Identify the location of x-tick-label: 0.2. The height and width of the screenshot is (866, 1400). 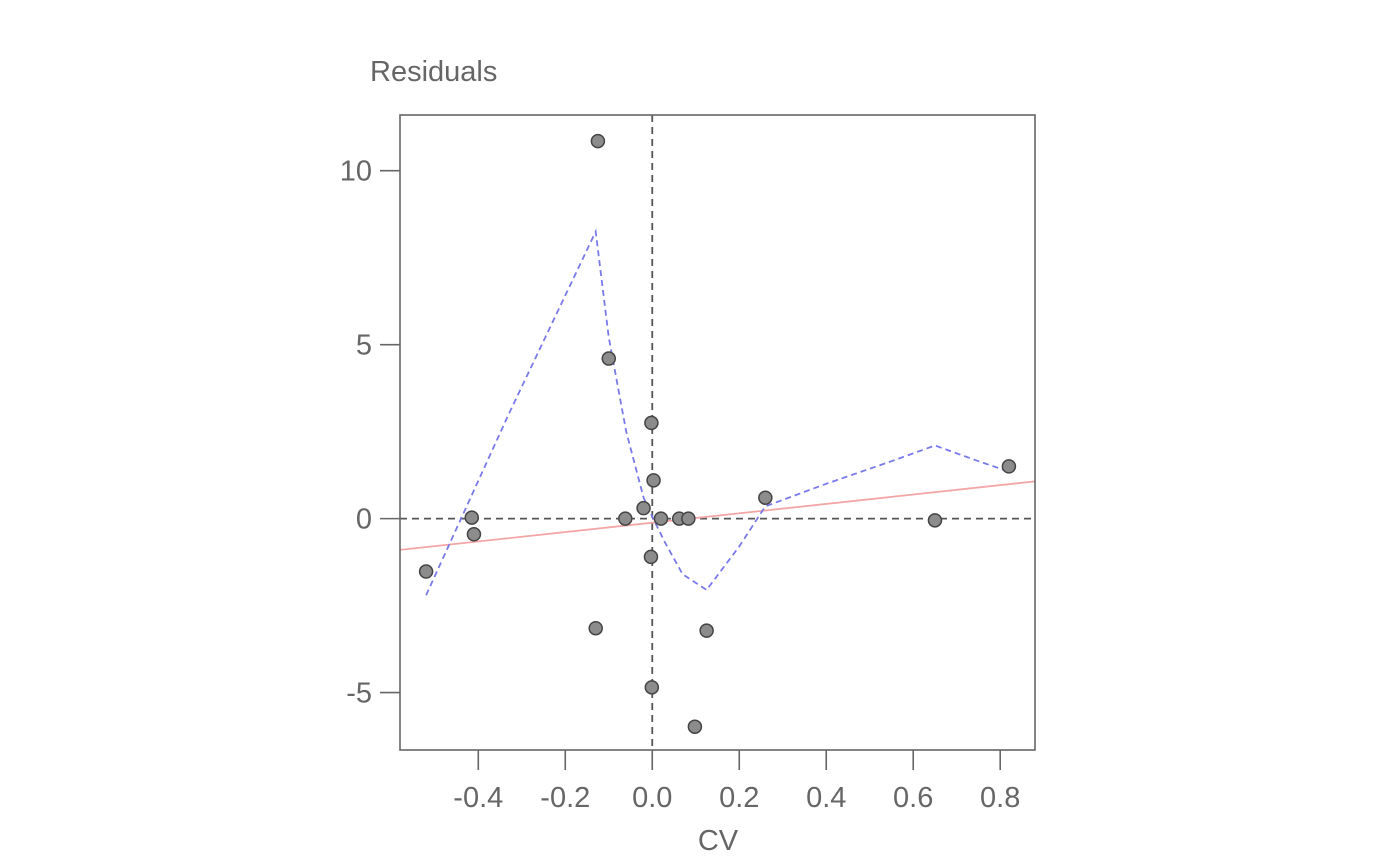
(739, 798).